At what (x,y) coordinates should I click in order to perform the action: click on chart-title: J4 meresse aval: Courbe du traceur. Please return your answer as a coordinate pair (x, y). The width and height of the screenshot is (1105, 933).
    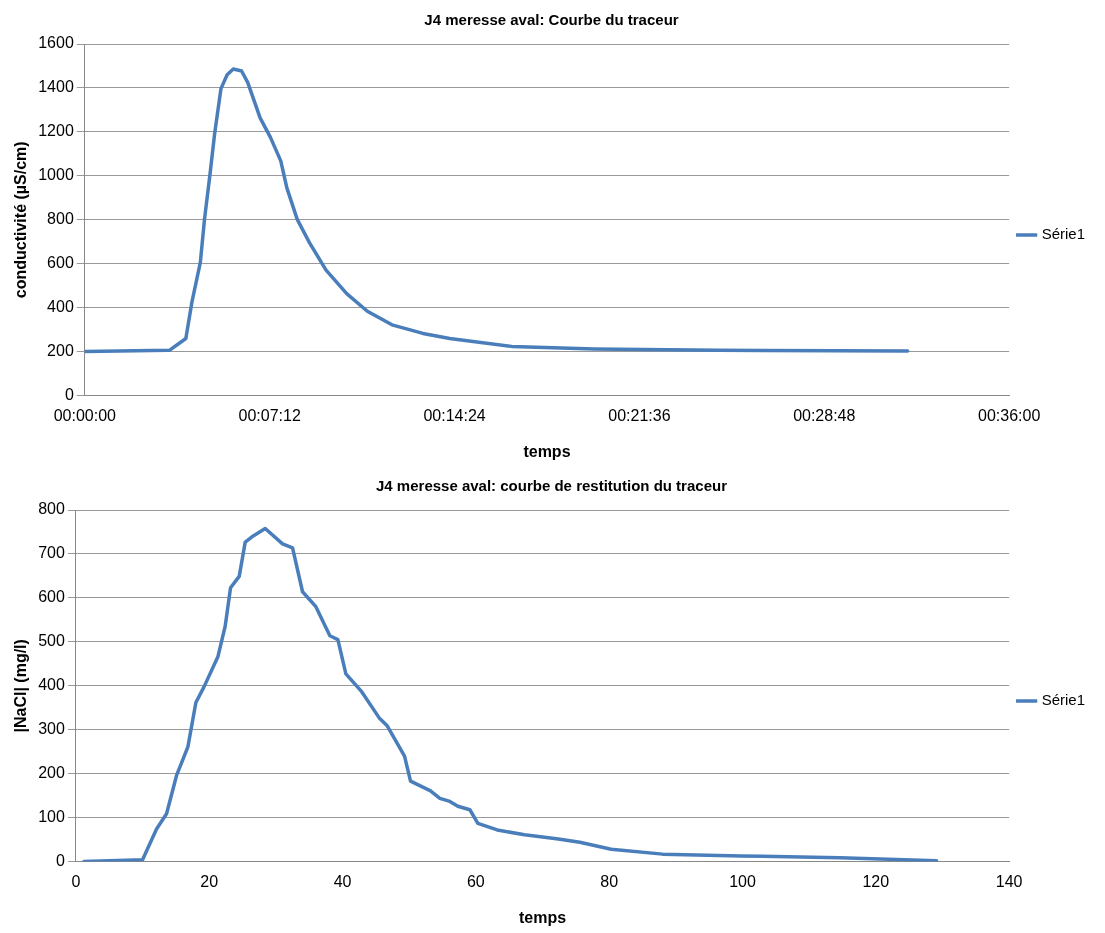
    Looking at the image, I should click on (551, 20).